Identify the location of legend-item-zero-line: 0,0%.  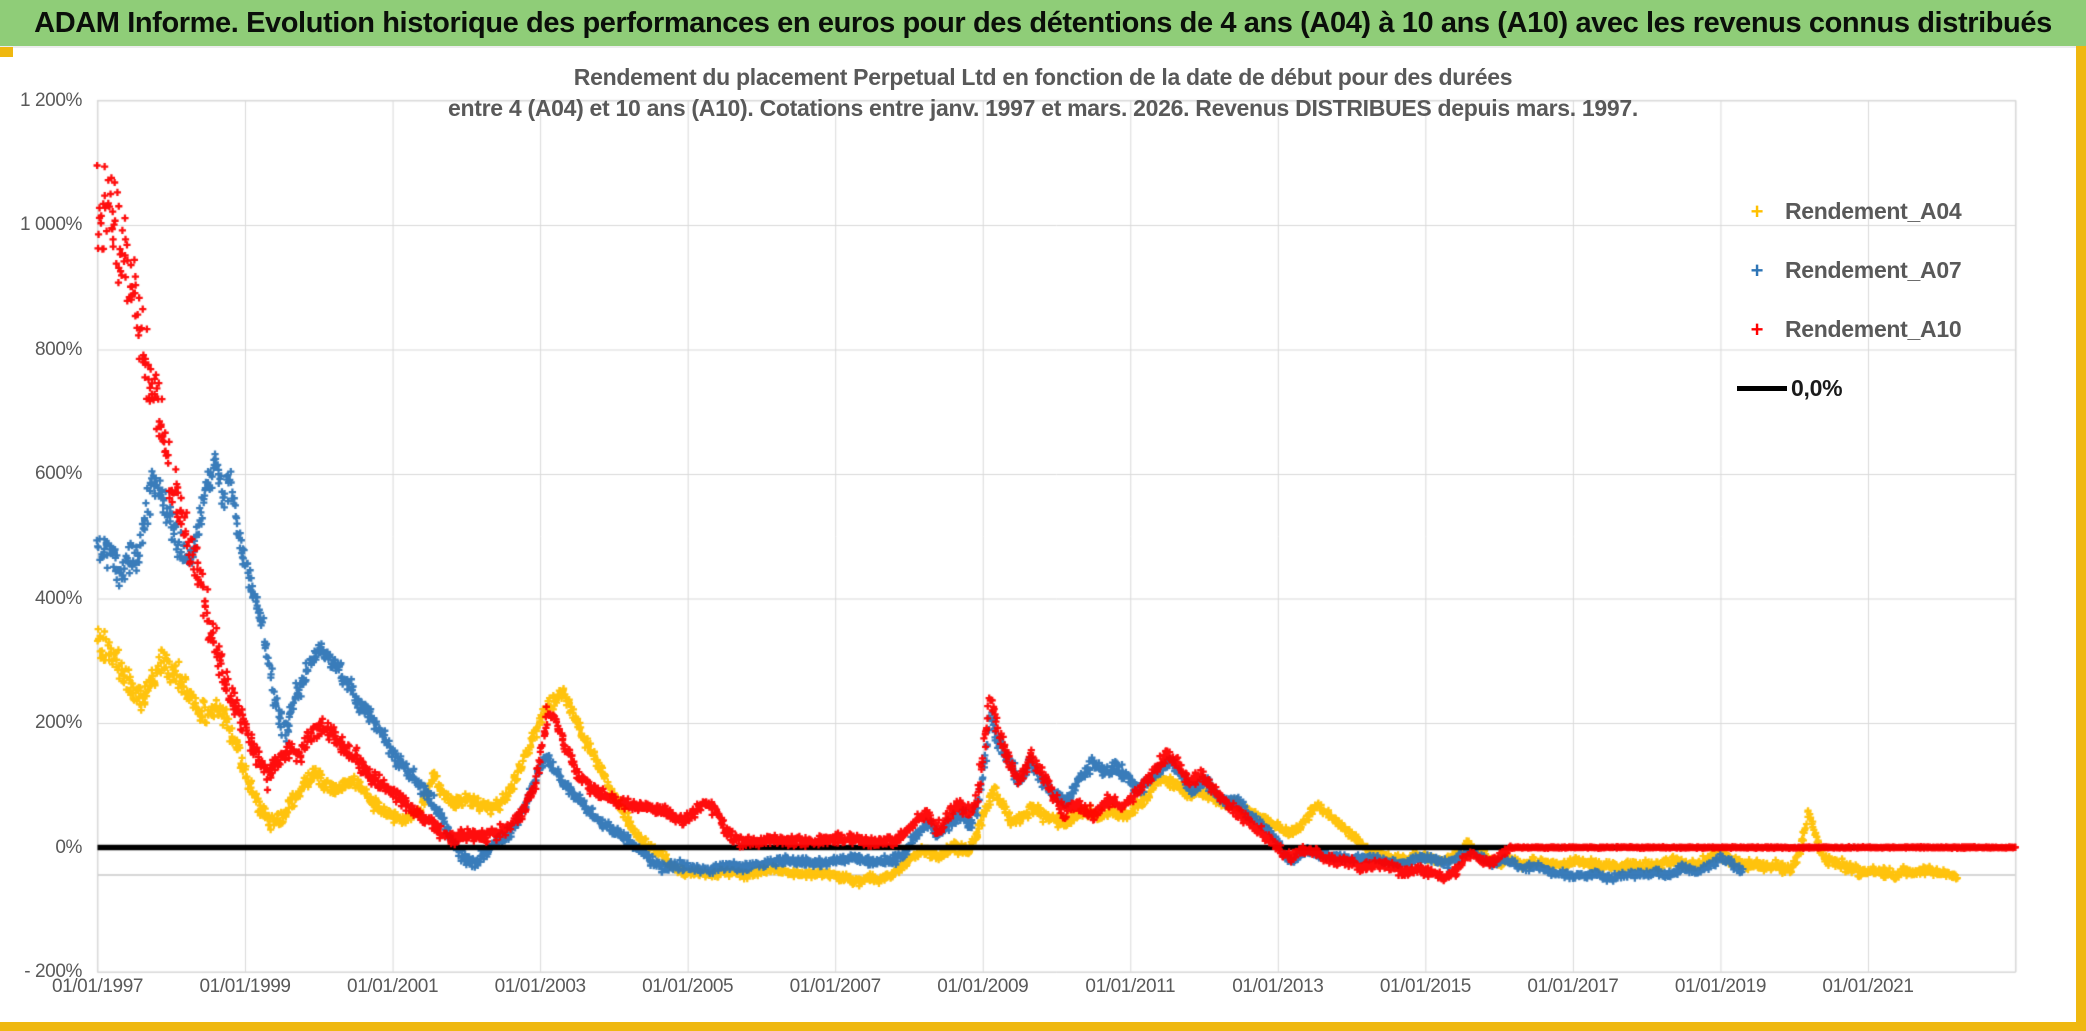
(1849, 388).